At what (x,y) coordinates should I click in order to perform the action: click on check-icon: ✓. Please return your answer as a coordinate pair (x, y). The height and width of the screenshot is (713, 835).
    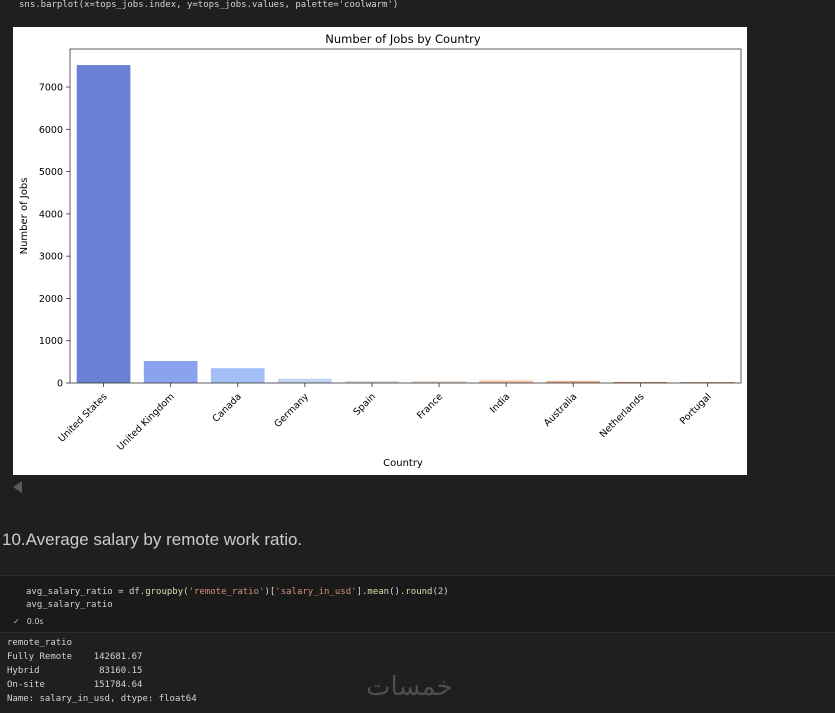
    Looking at the image, I should click on (16, 621).